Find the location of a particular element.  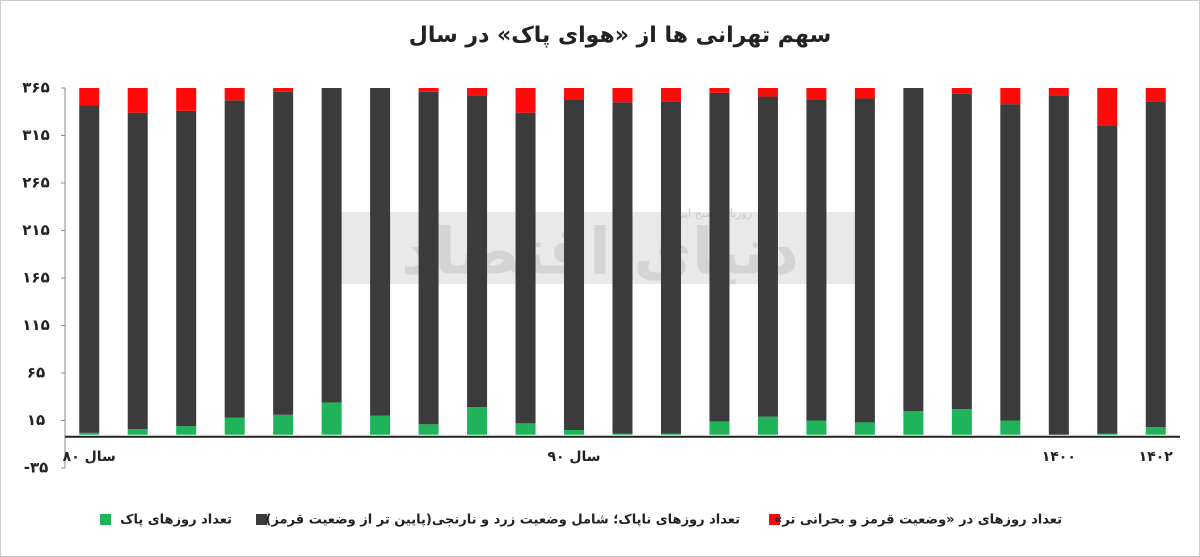

y-tick-label: ۶۵ is located at coordinates (36, 373).